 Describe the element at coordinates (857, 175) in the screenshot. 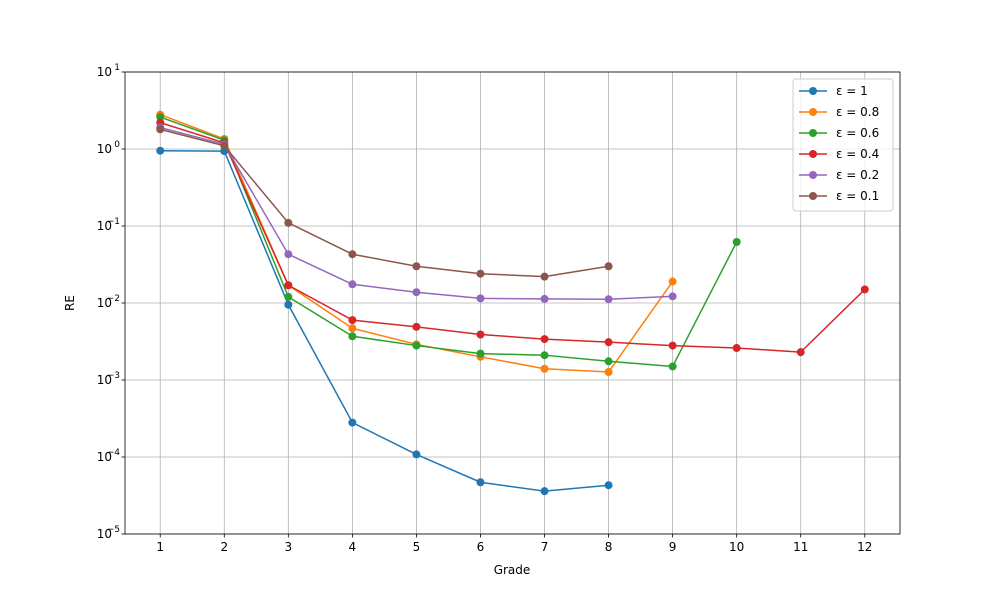

I see `legend-label: ε = 0.2` at that location.